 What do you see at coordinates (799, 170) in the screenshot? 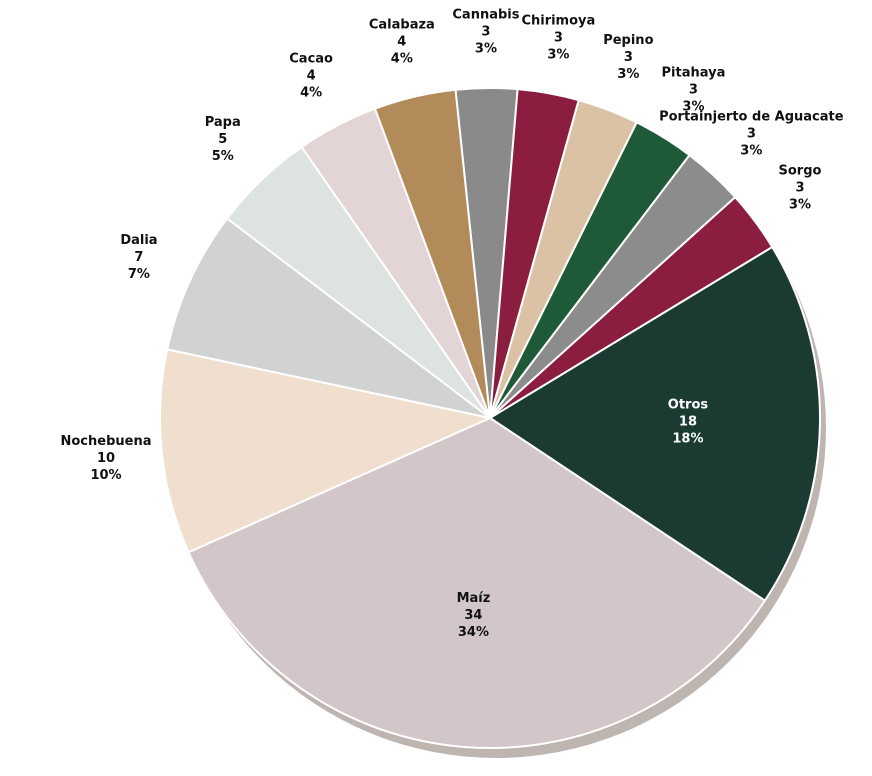
I see `slice-category: Sorgo` at bounding box center [799, 170].